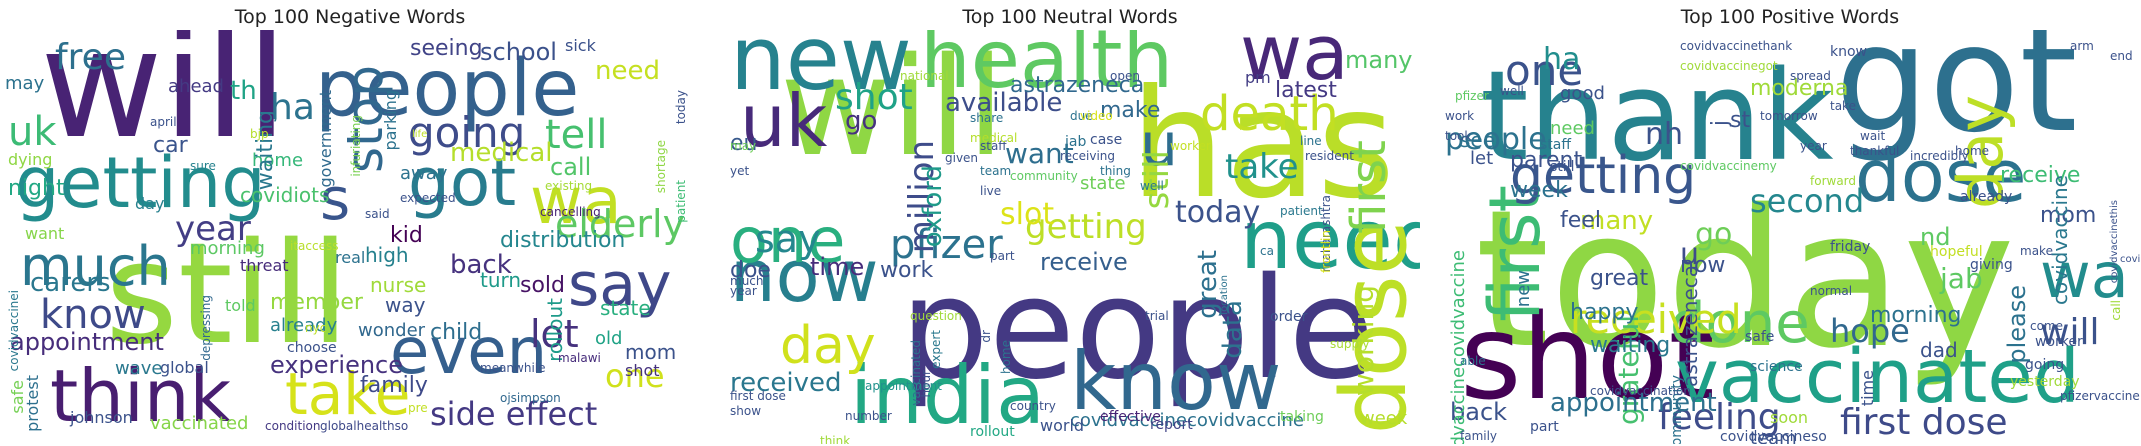 The image size is (2141, 446). What do you see at coordinates (2100, 396) in the screenshot?
I see `word-cloud-word: pfizervaccine` at bounding box center [2100, 396].